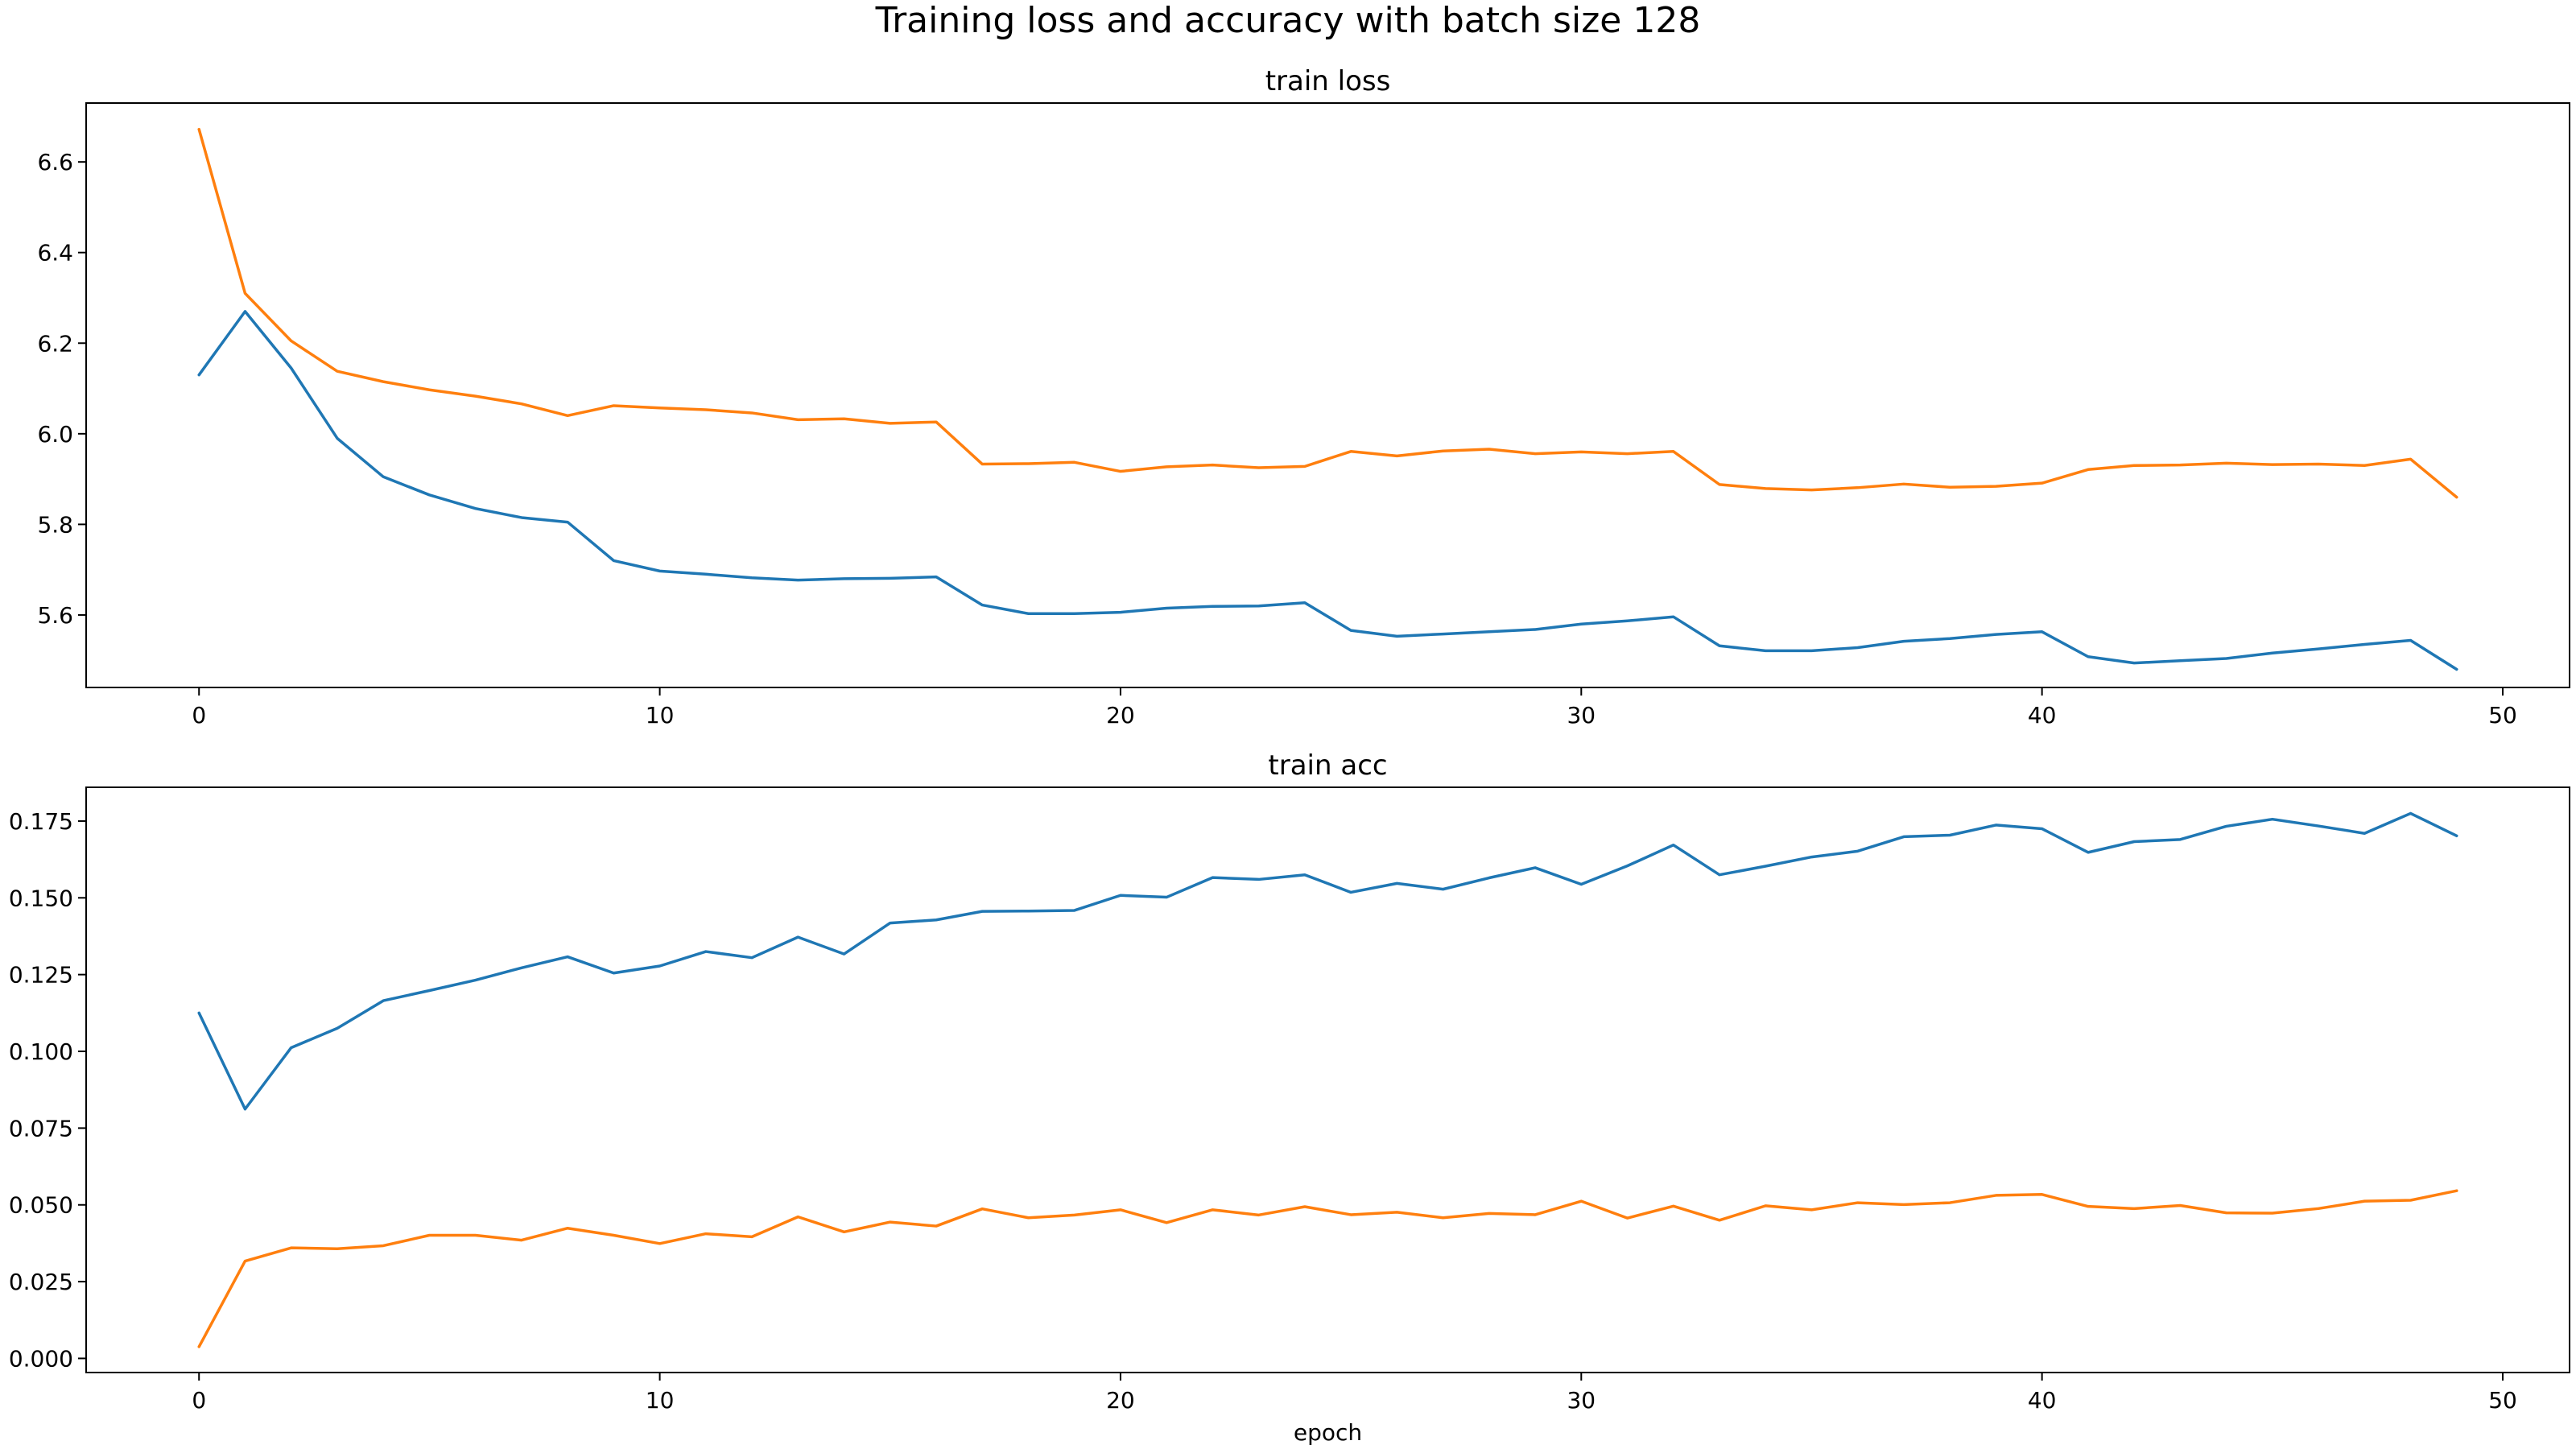 The width and height of the screenshot is (2576, 1449). Describe the element at coordinates (41, 1205) in the screenshot. I see `y-tick-label: 0.050` at that location.